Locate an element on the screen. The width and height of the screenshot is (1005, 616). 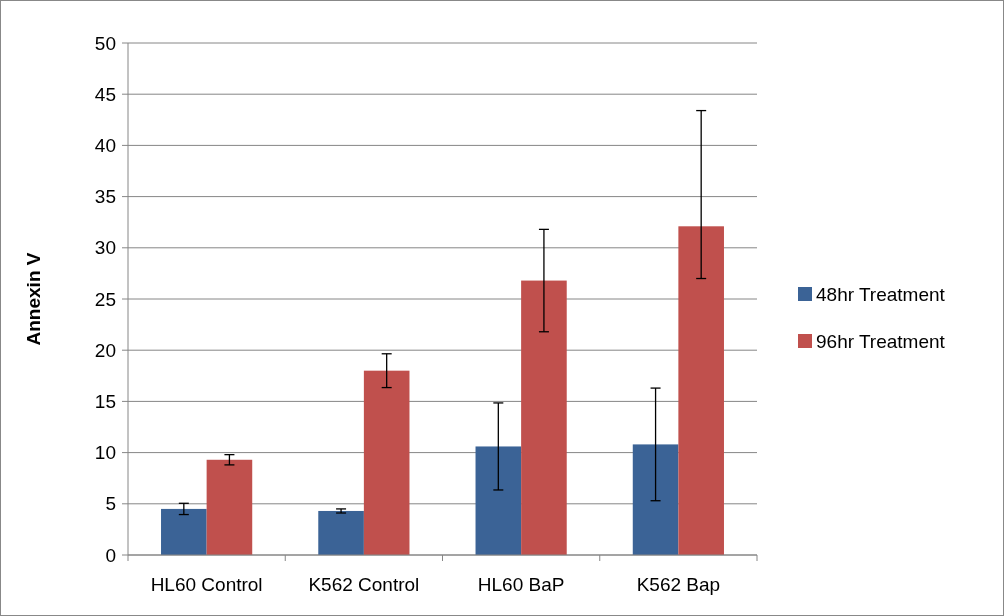
x-tick-label: K562 Control is located at coordinates (364, 584).